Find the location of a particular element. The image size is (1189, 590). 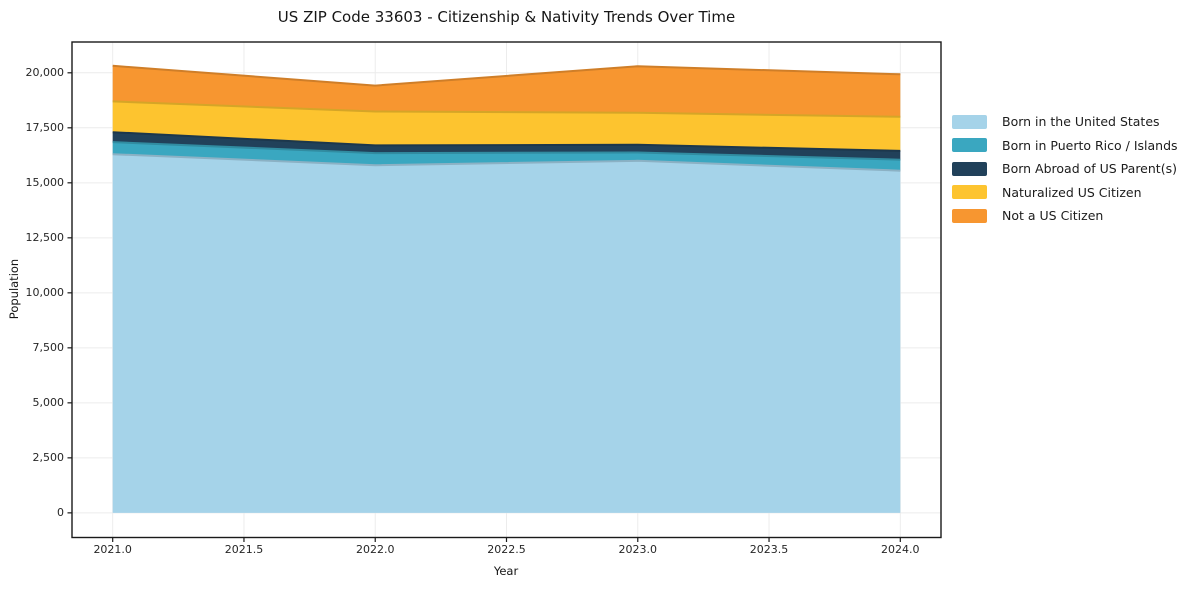

legend-label: Born Abroad of US Parent(s) is located at coordinates (1089, 169).